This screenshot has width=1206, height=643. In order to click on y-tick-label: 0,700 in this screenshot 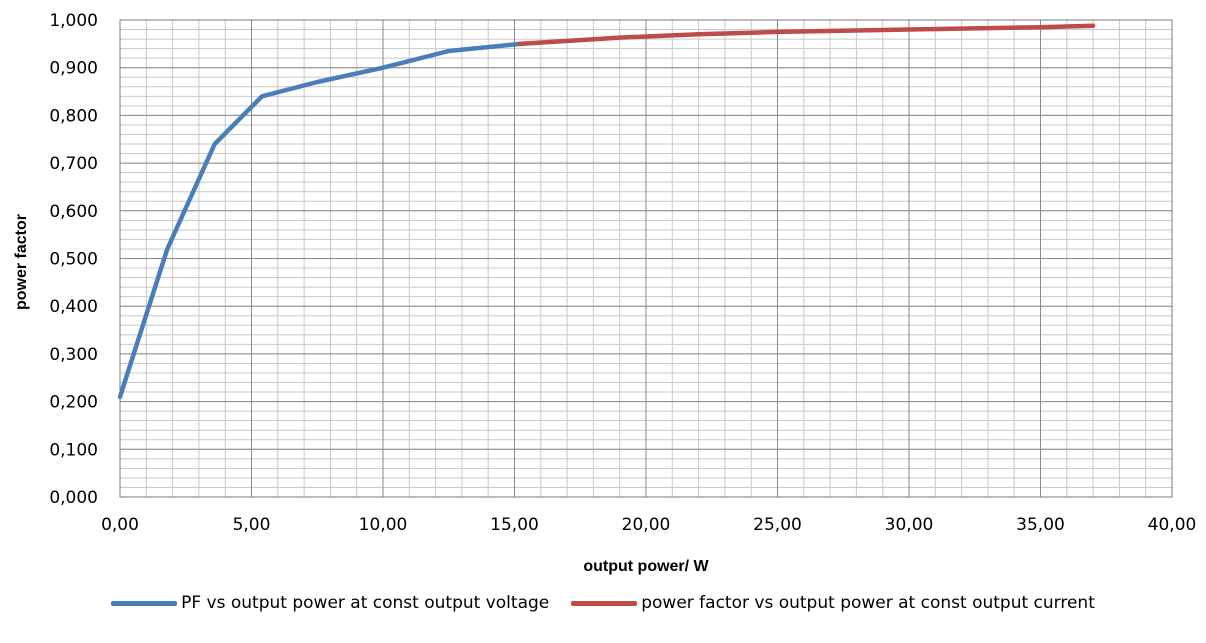, I will do `click(73, 164)`.